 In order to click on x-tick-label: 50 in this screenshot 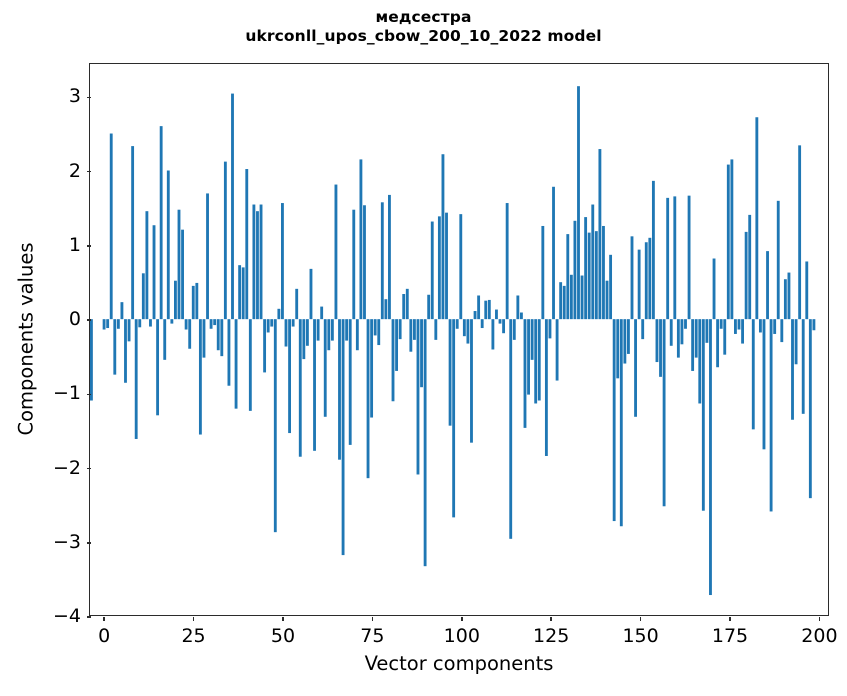, I will do `click(283, 636)`.